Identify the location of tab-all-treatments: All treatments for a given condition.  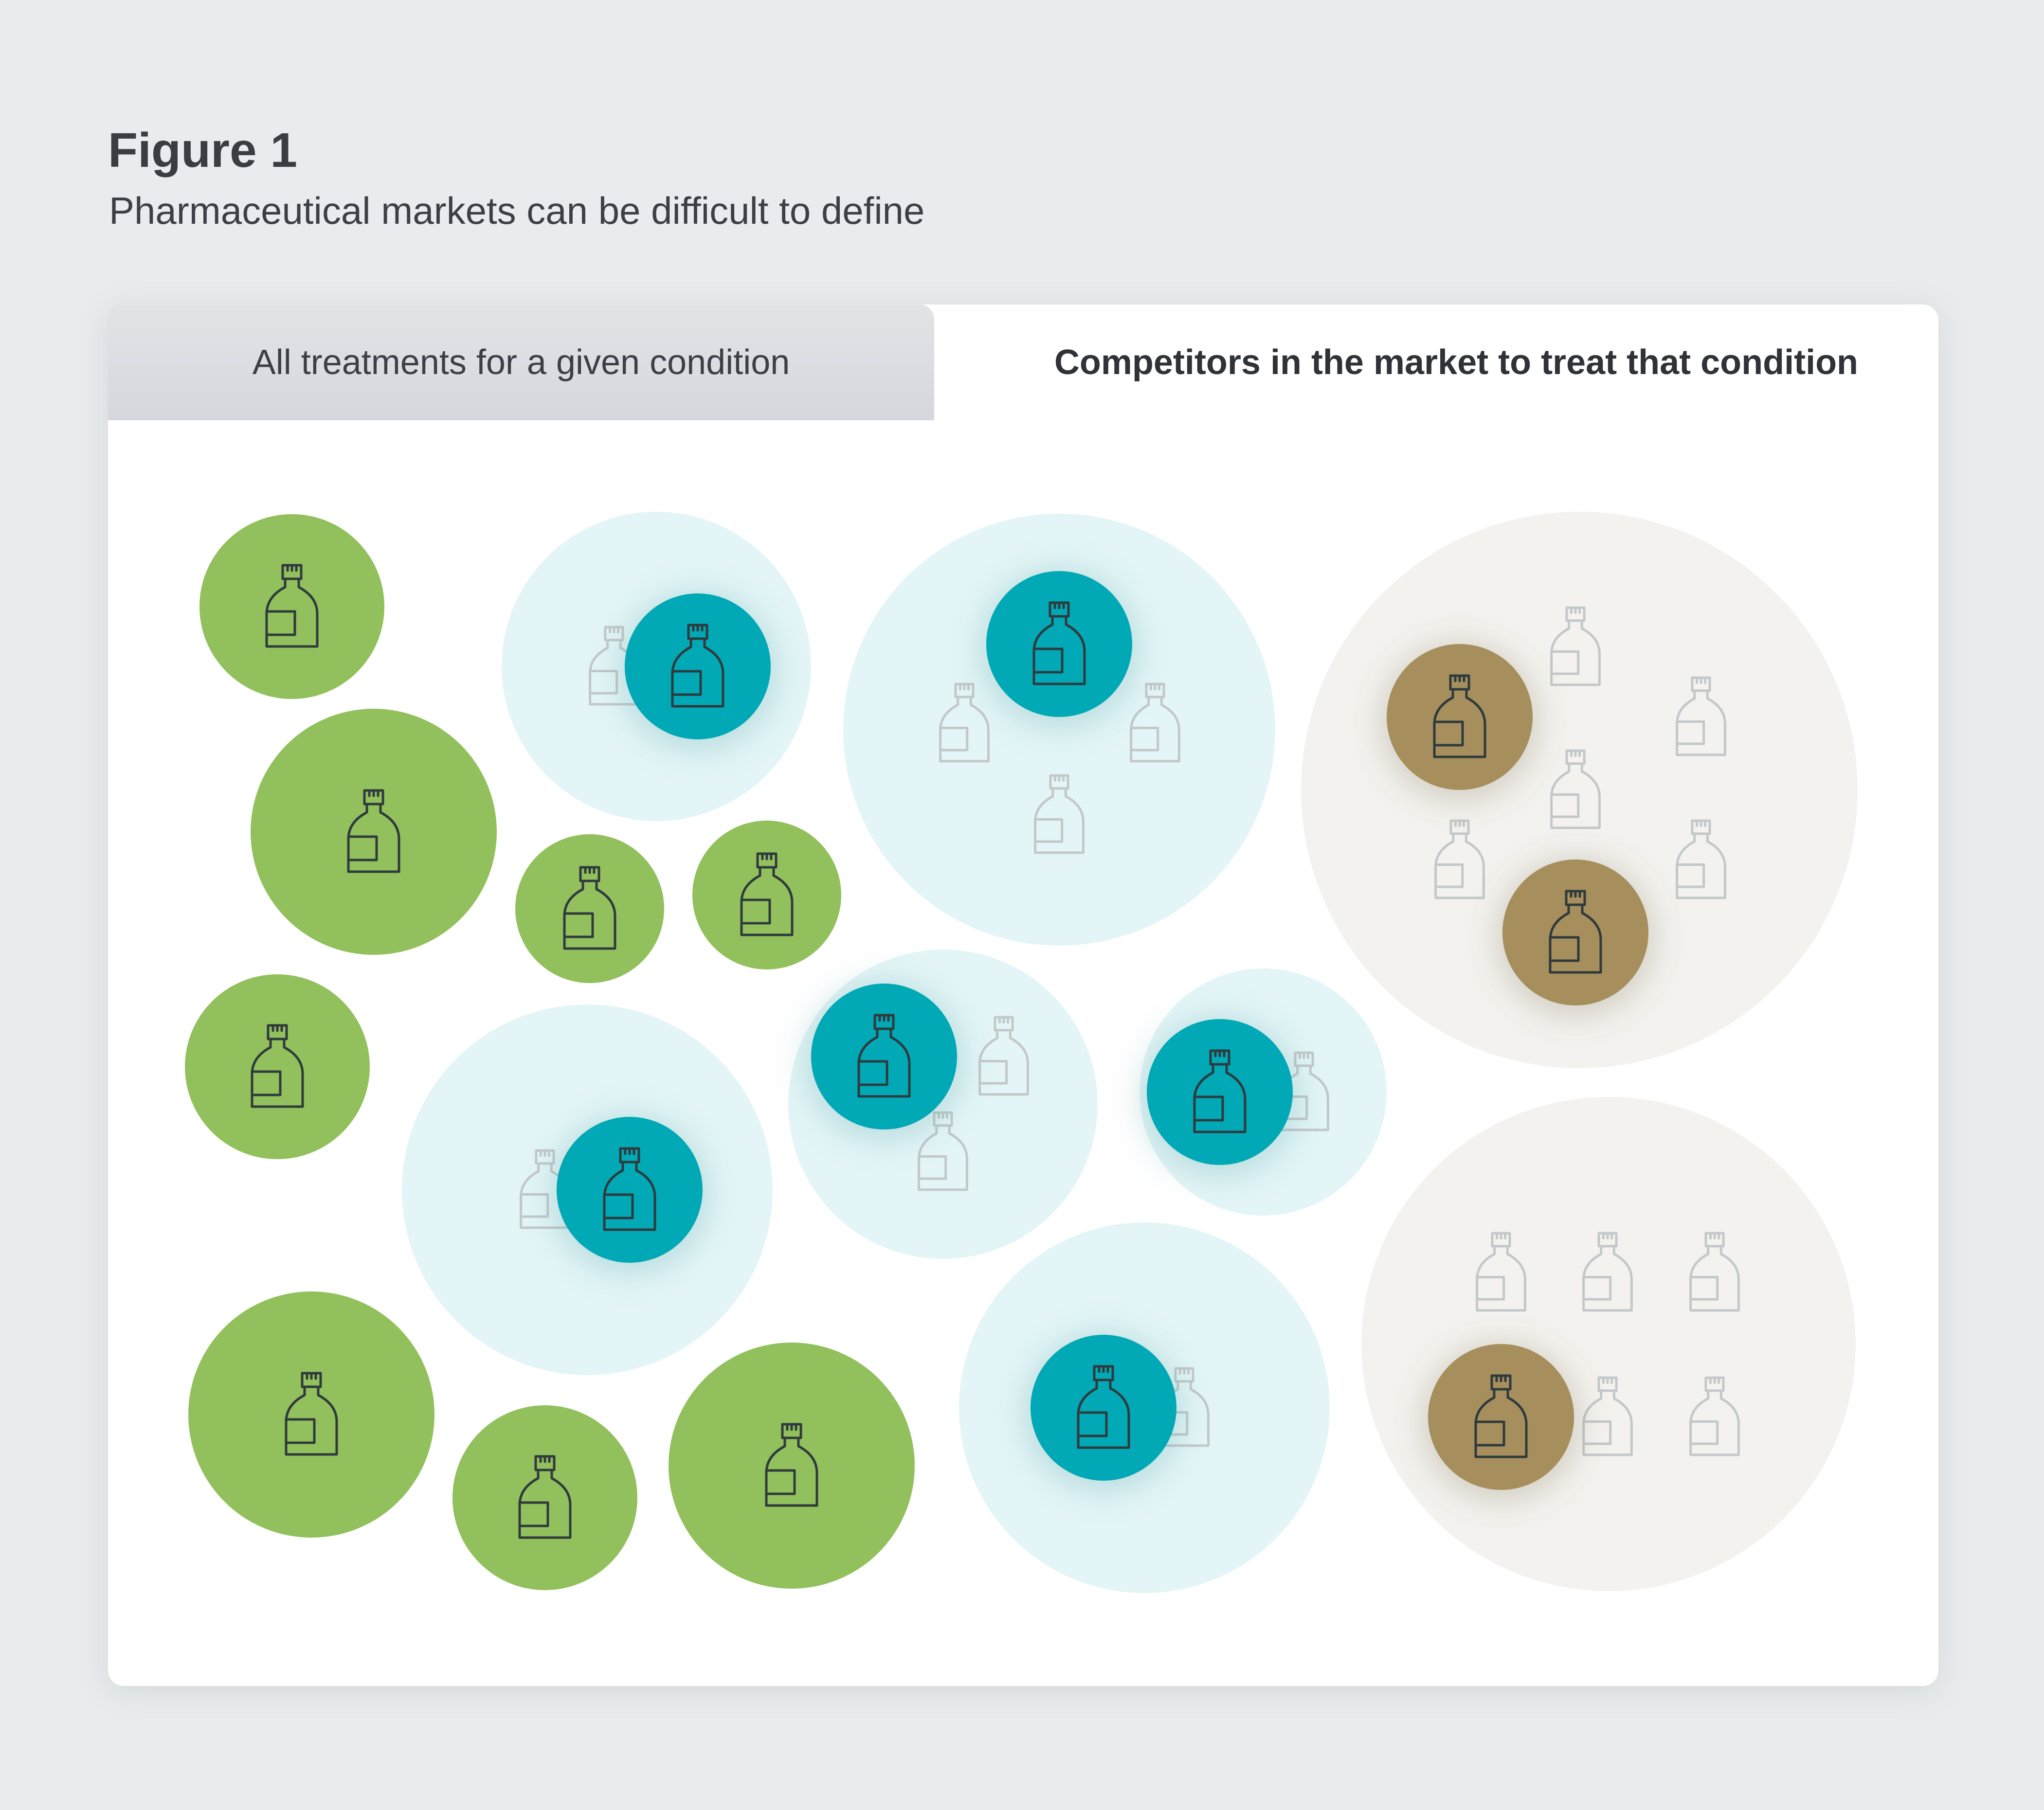
(521, 363).